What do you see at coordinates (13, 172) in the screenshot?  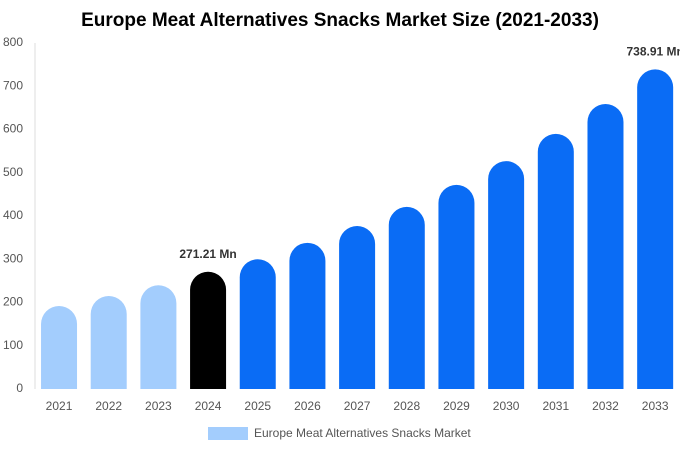 I see `y-tick-label: 500` at bounding box center [13, 172].